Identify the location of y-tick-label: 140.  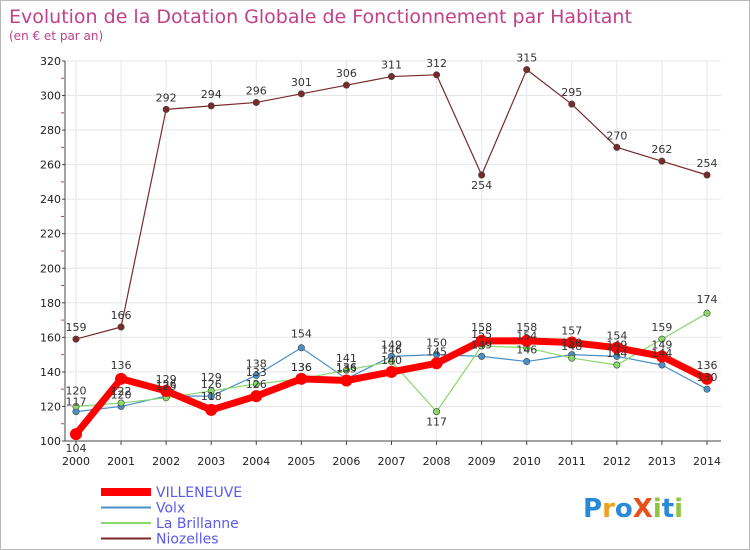
(50, 372).